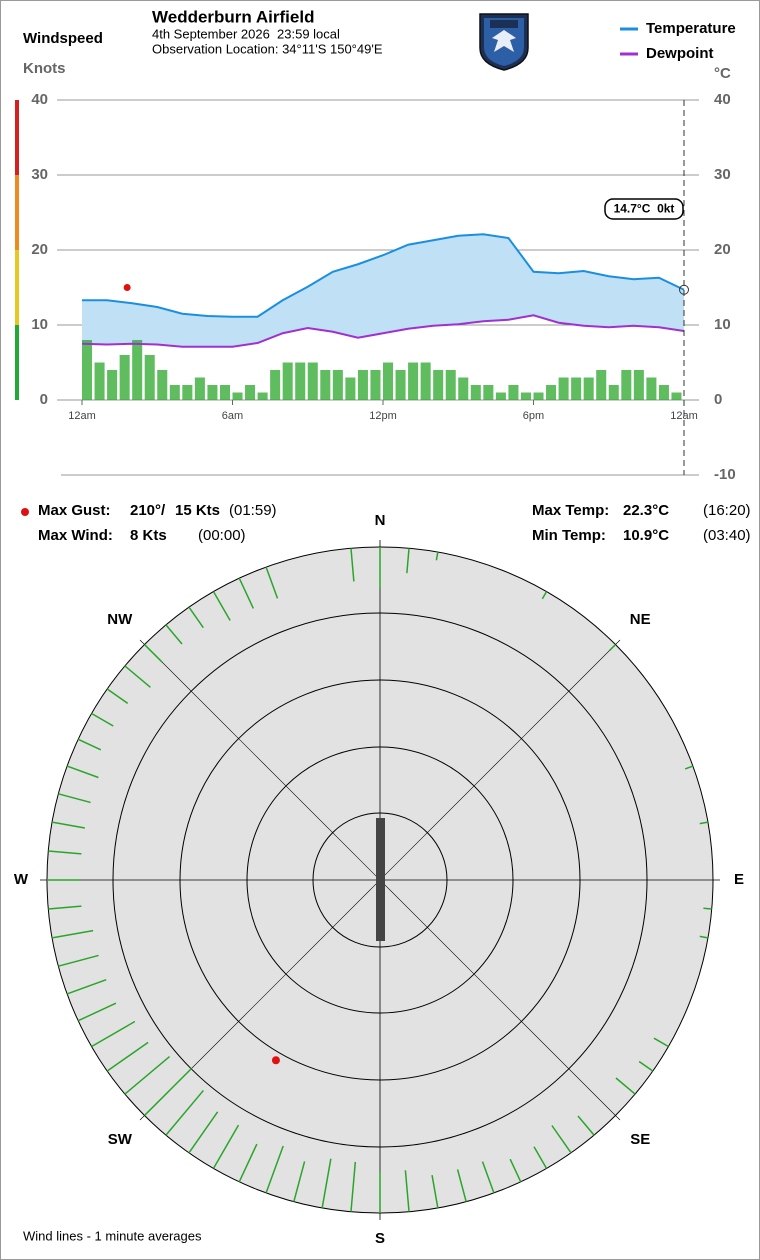 This screenshot has height=1260, width=760. I want to click on temp-area, so click(383, 290).